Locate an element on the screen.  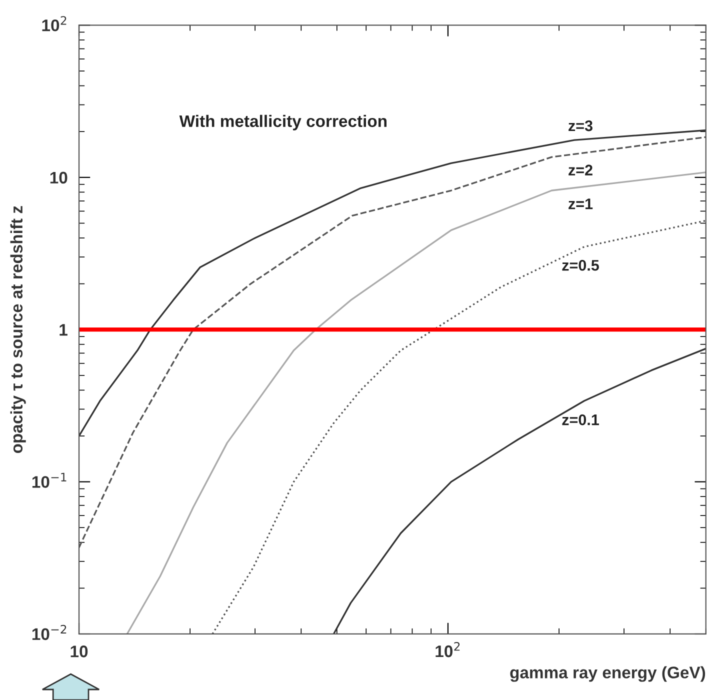
series-label: z=0.1 is located at coordinates (580, 420).